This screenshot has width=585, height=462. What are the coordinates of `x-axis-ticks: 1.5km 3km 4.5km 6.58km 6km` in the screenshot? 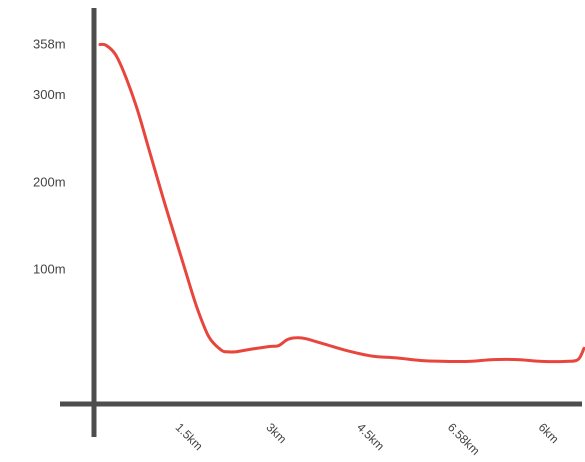 It's located at (367, 439).